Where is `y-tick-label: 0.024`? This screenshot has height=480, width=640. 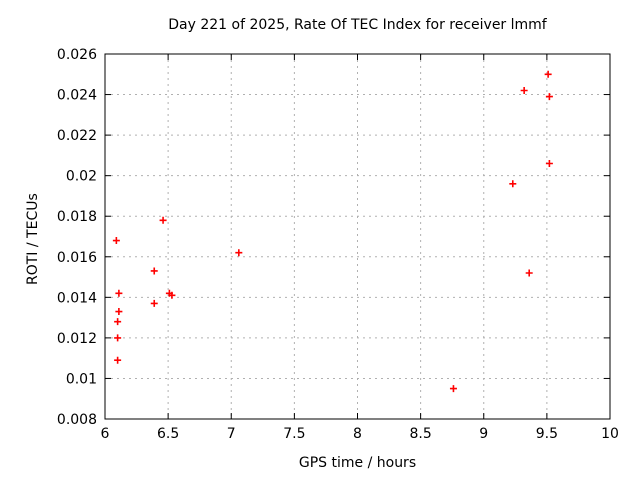
y-tick-label: 0.024 is located at coordinates (77, 96).